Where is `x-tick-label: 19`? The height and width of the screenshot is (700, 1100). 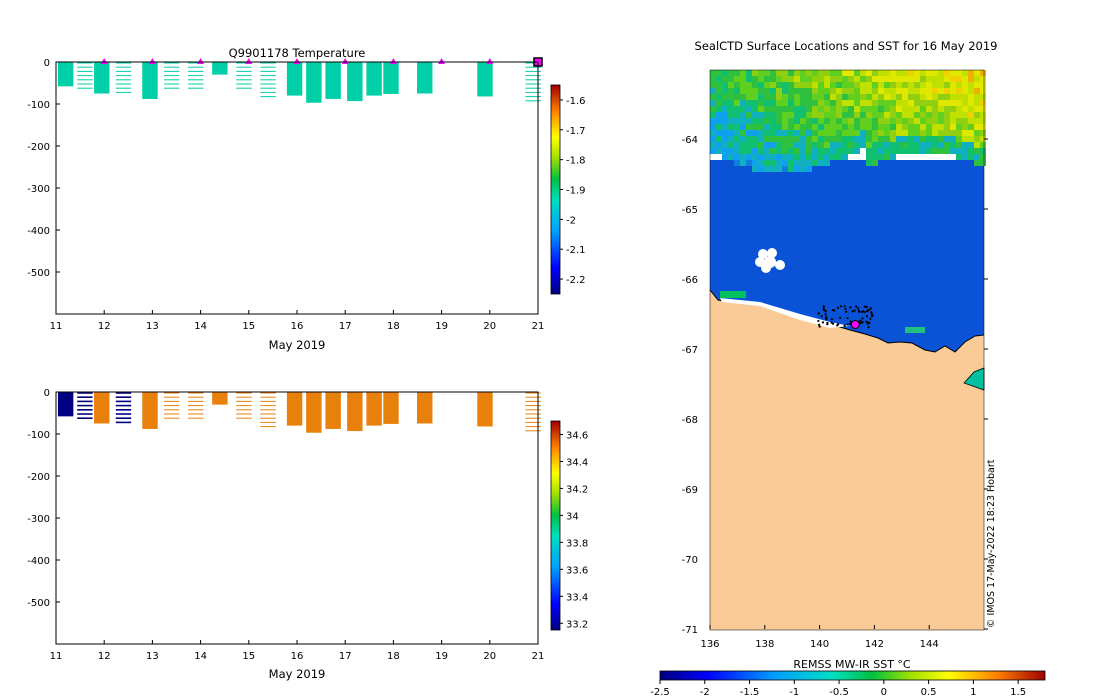 x-tick-label: 19 is located at coordinates (441, 656).